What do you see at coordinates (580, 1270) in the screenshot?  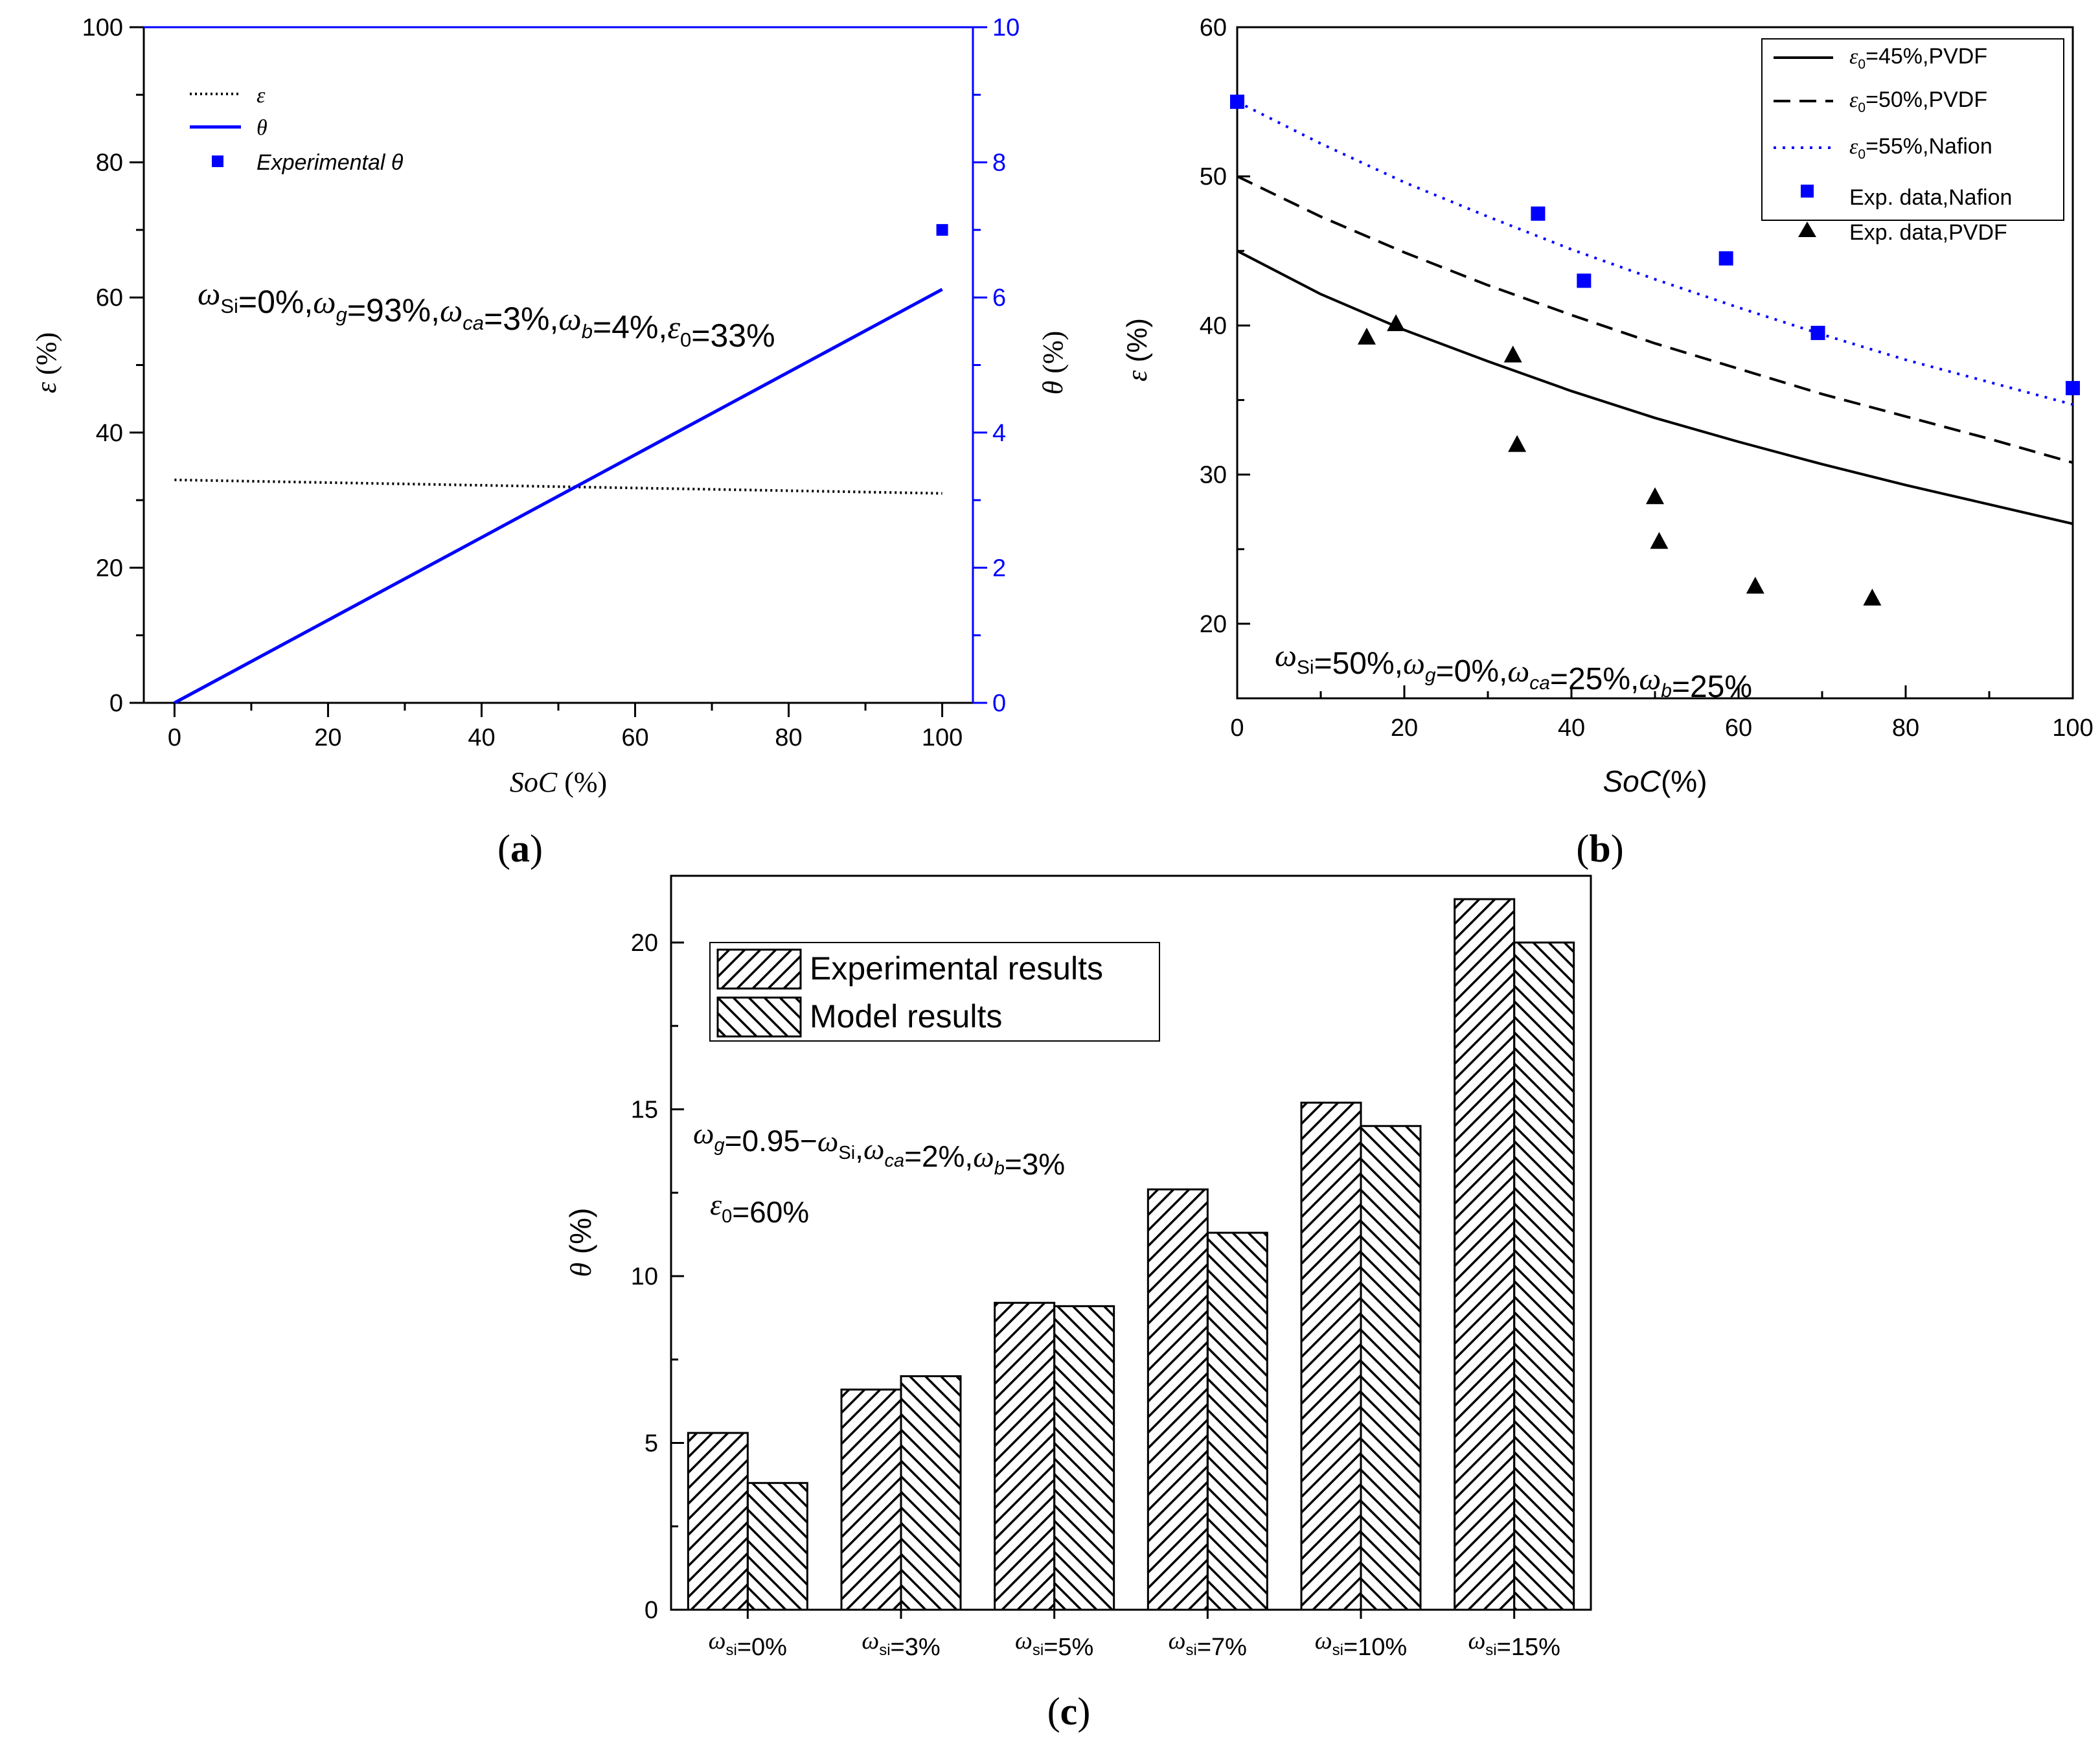 I see `y-axis-title-text: θ` at bounding box center [580, 1270].